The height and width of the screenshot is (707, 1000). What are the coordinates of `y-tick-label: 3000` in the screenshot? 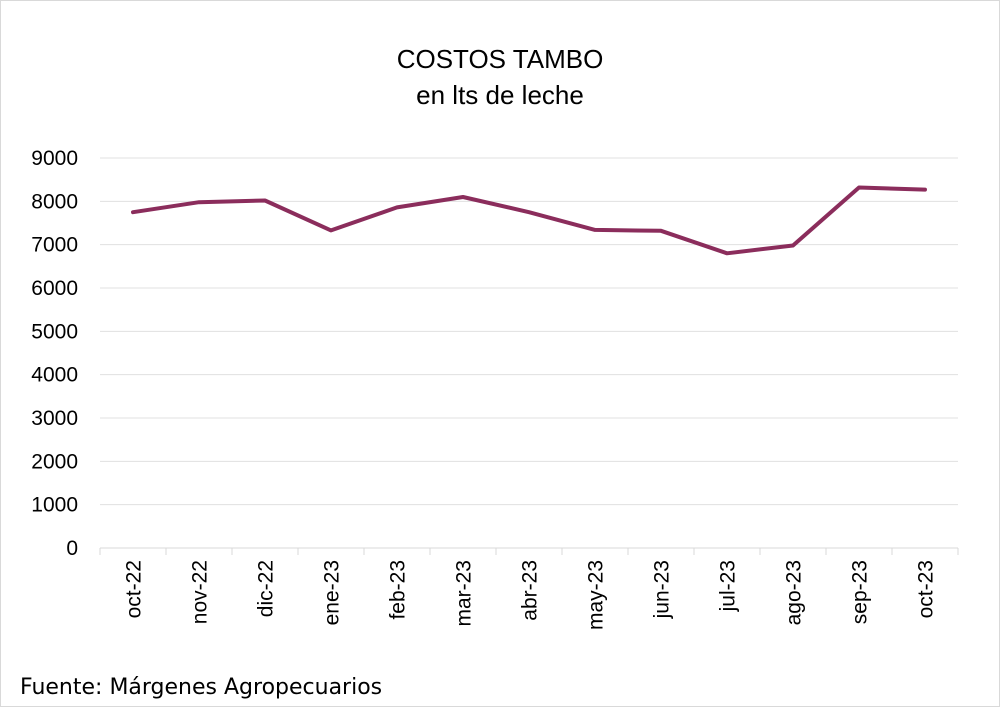 It's located at (54, 418).